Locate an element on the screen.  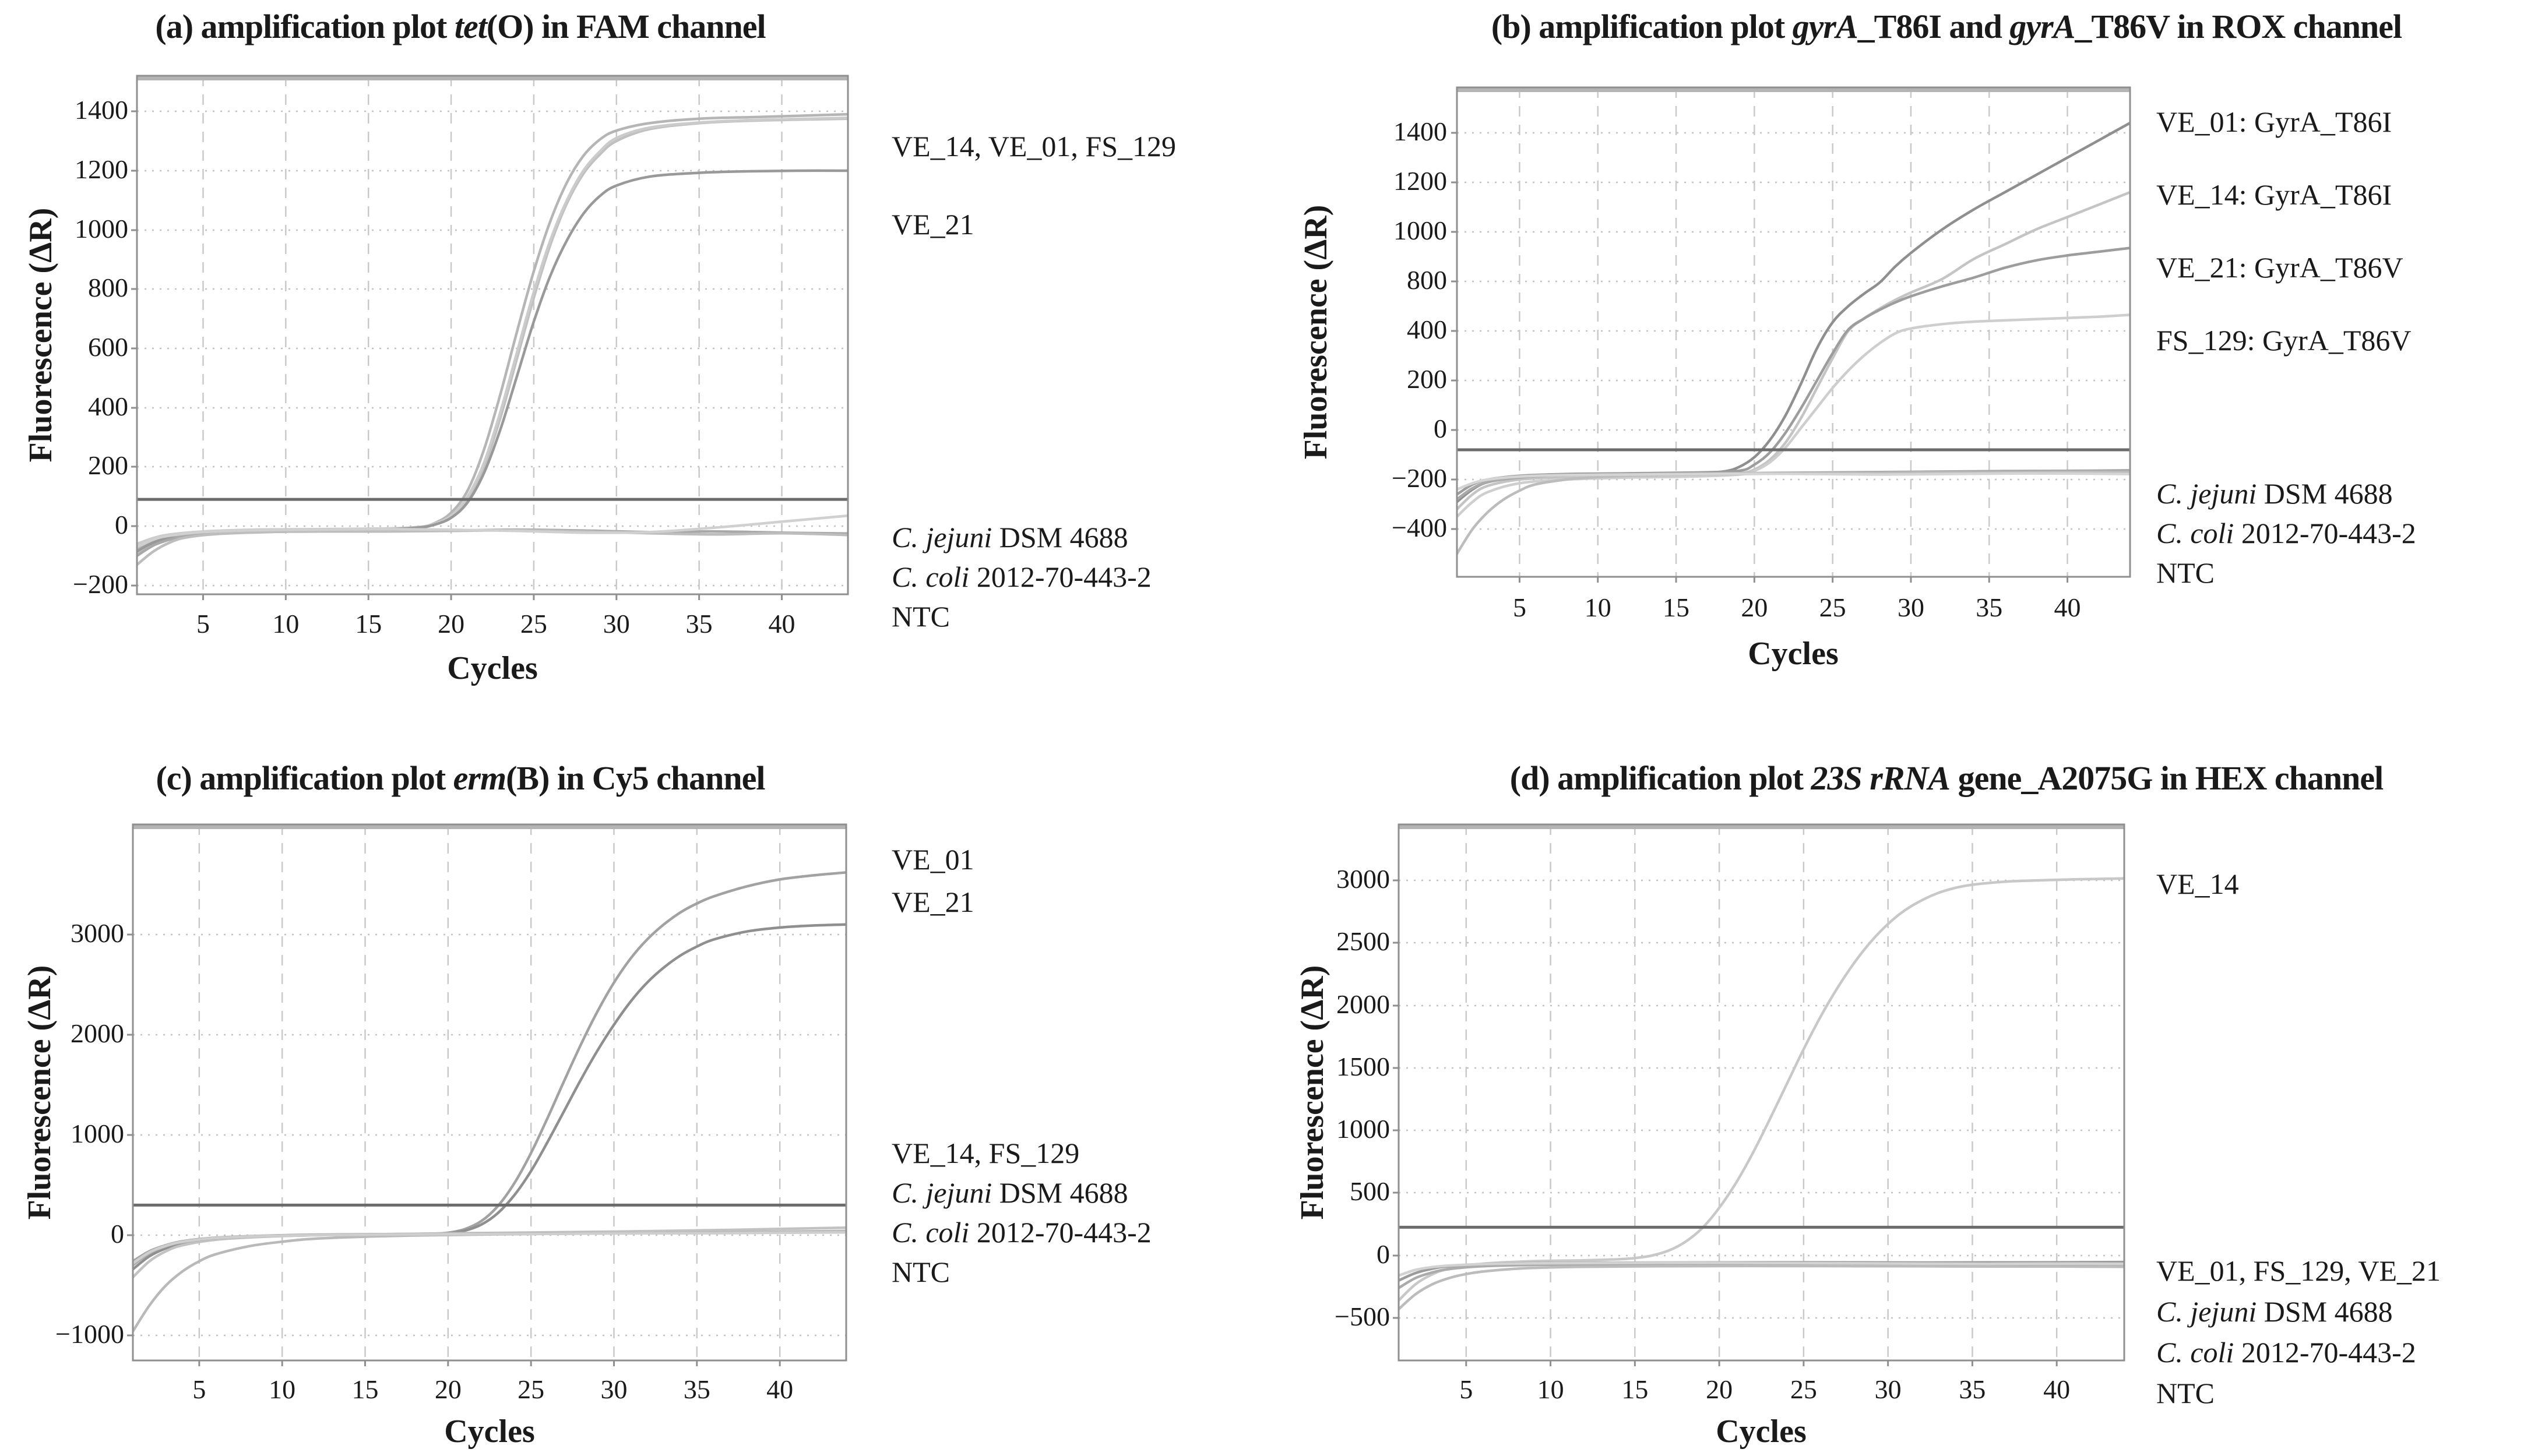
title-part: (O) in FAM channel is located at coordinates (626, 26).